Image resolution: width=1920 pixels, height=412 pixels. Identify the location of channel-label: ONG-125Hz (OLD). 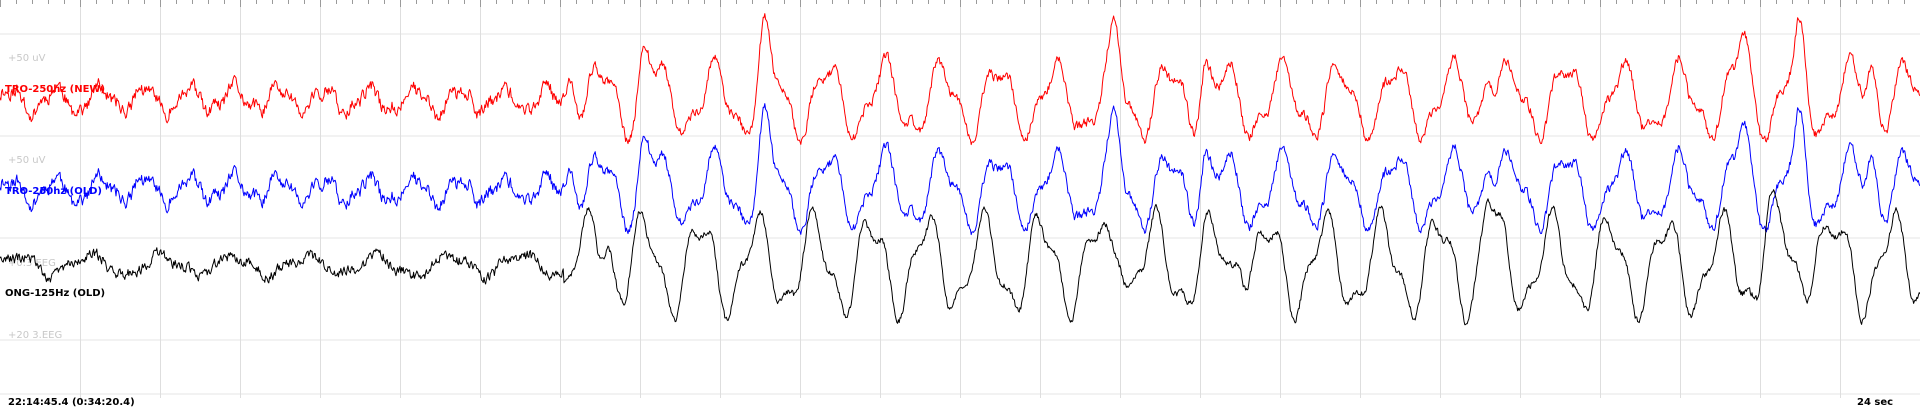
(55, 293).